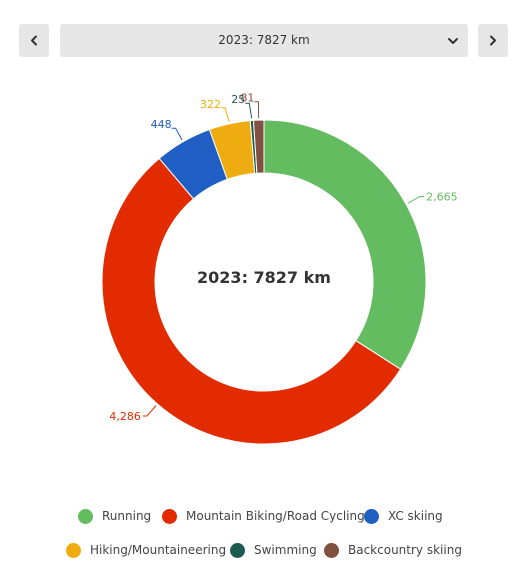 The image size is (524, 584). I want to click on previous-year-button, so click(34, 40).